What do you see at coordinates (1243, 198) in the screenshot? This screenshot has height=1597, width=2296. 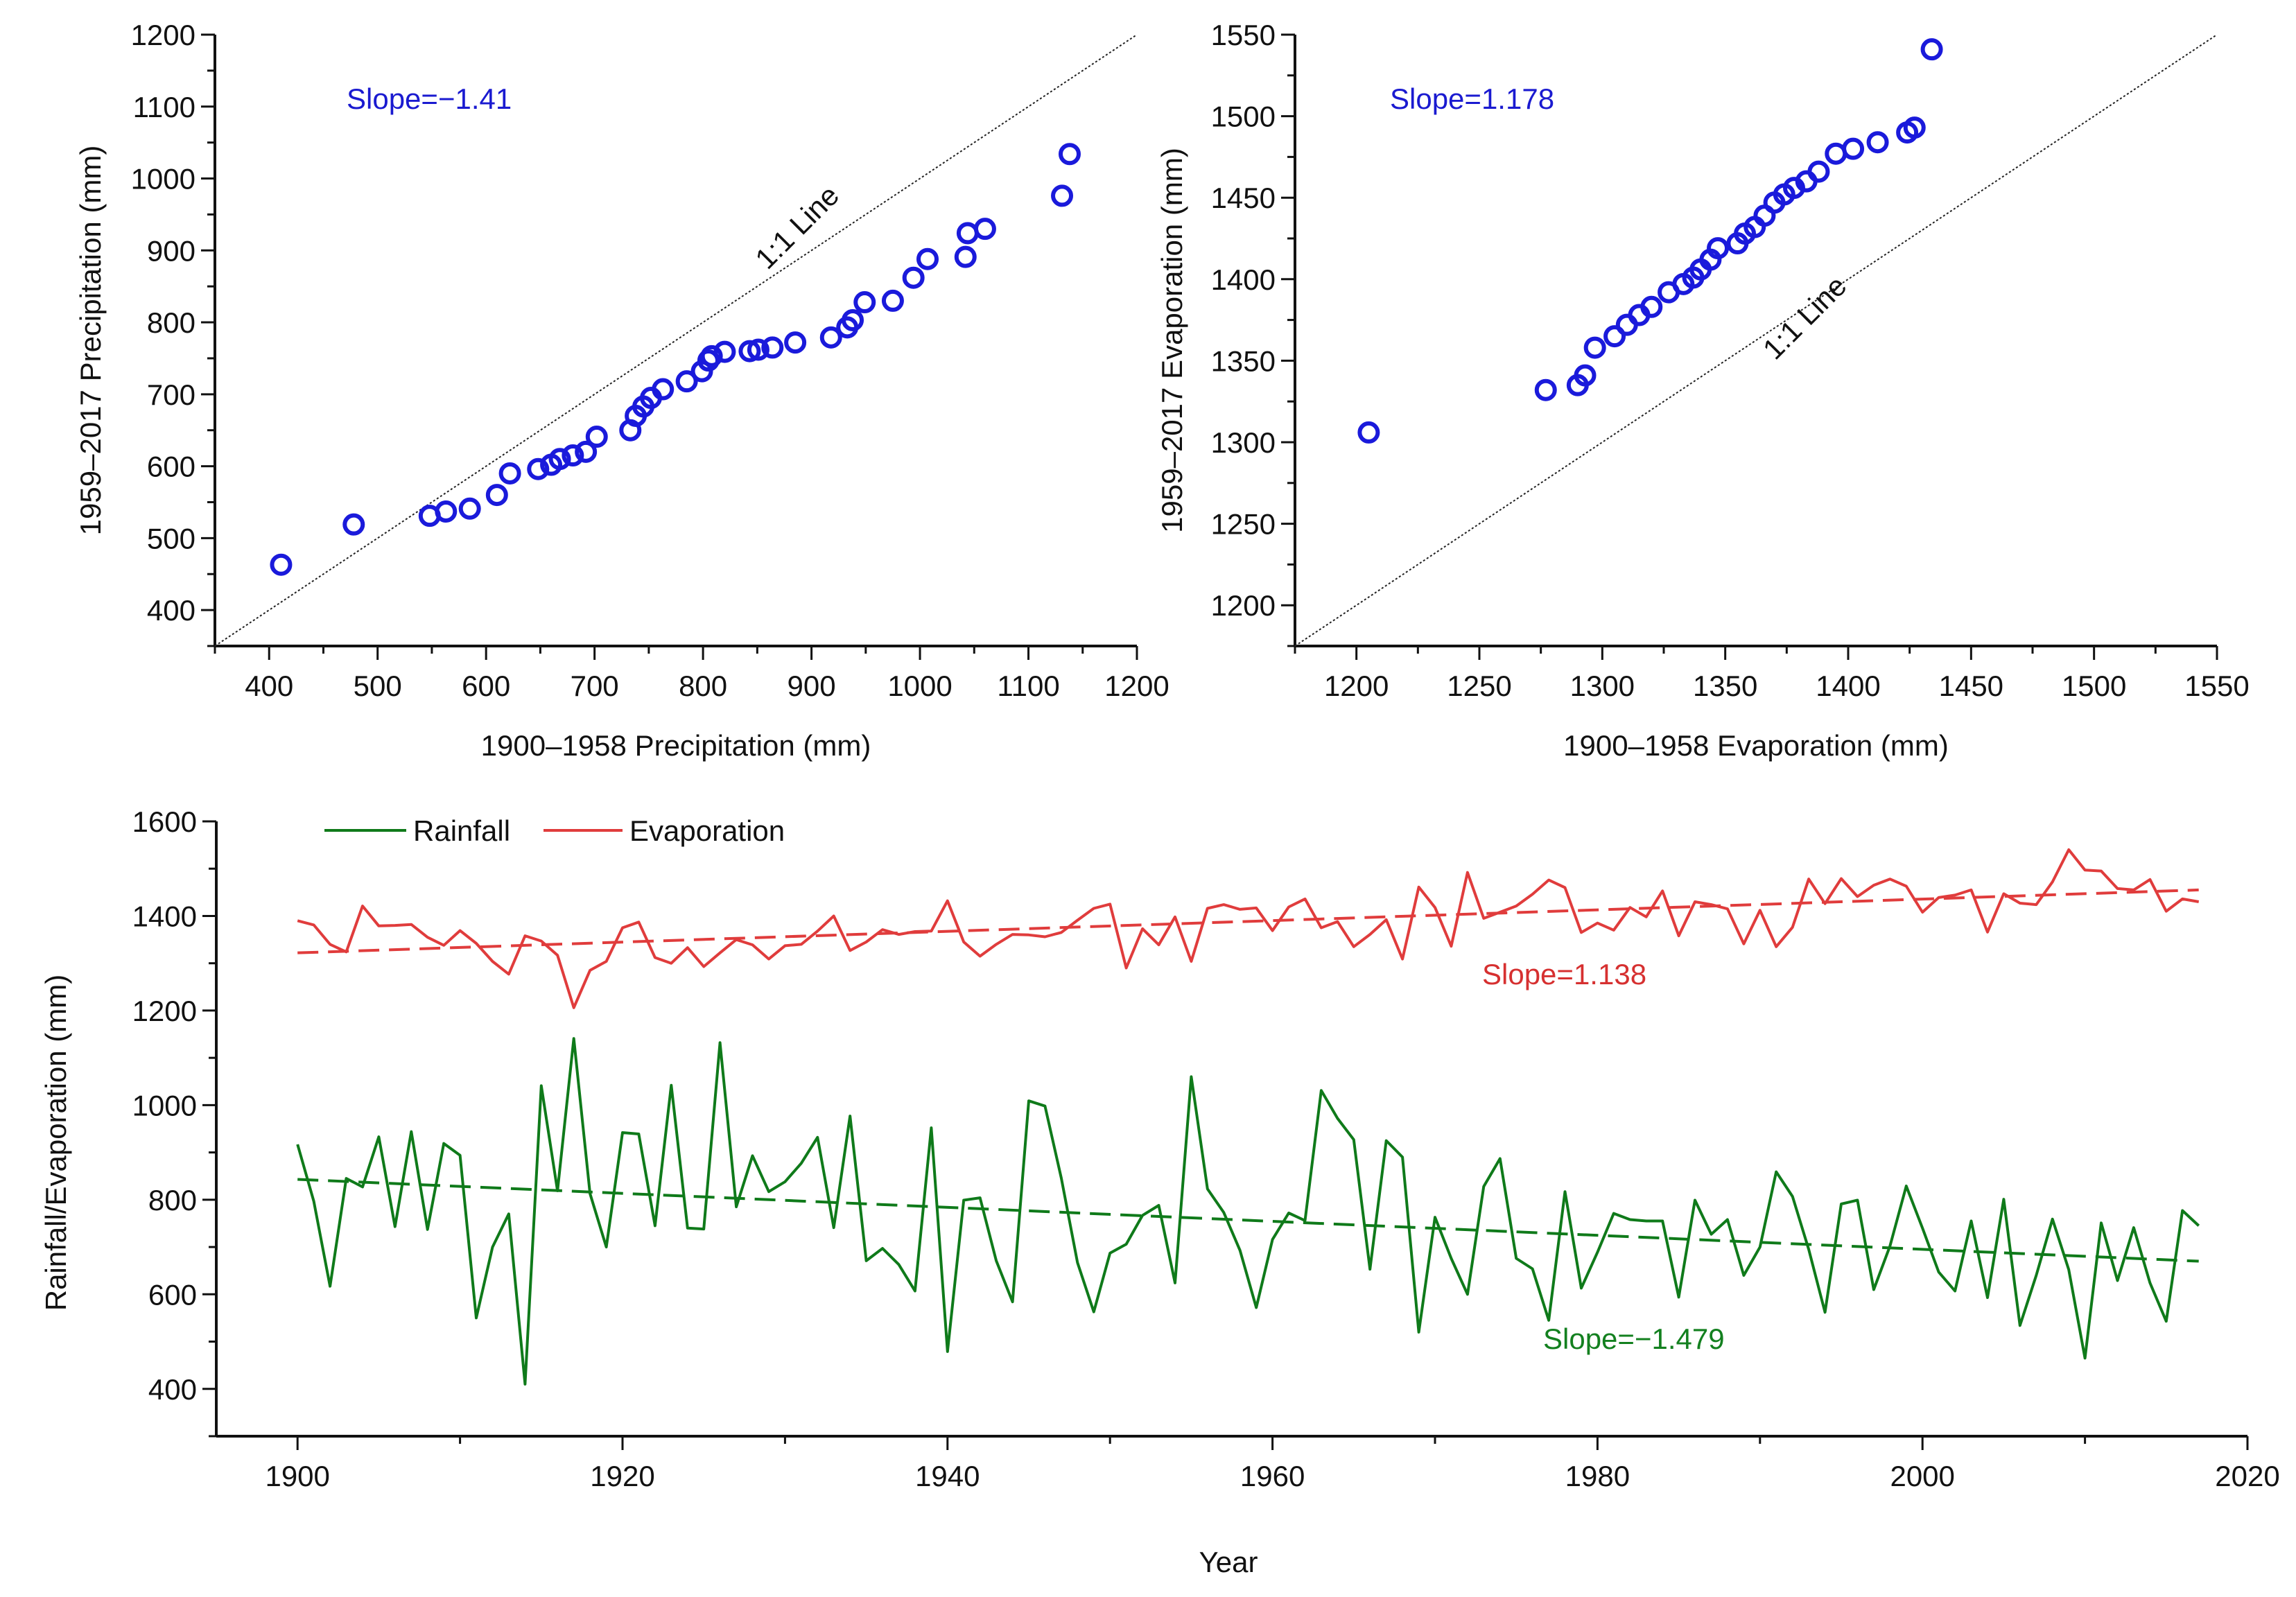 I see `y-tick-label: 1450` at bounding box center [1243, 198].